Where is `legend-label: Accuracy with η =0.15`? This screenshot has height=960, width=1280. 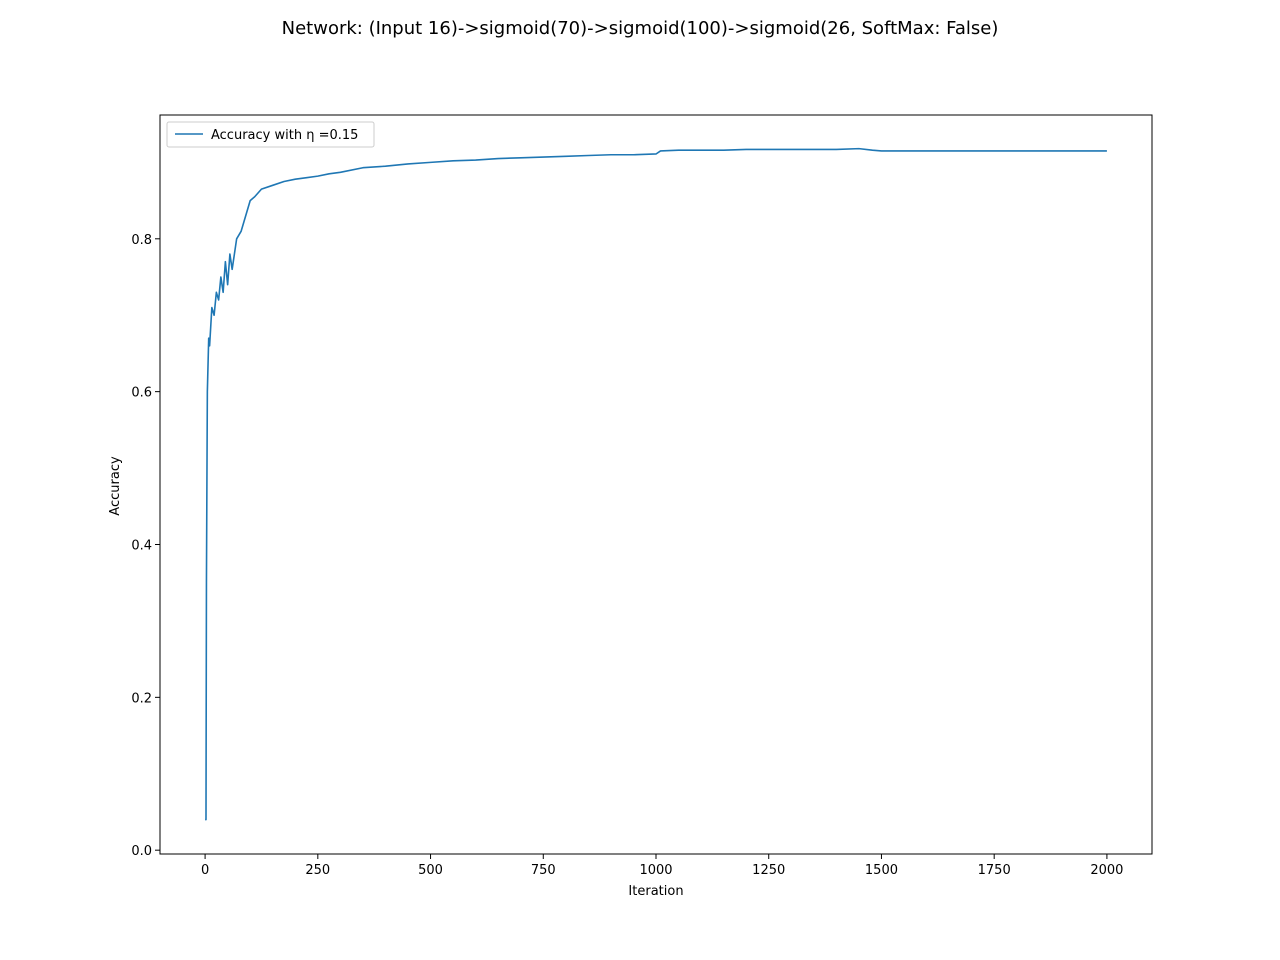 legend-label: Accuracy with η =0.15 is located at coordinates (284, 135).